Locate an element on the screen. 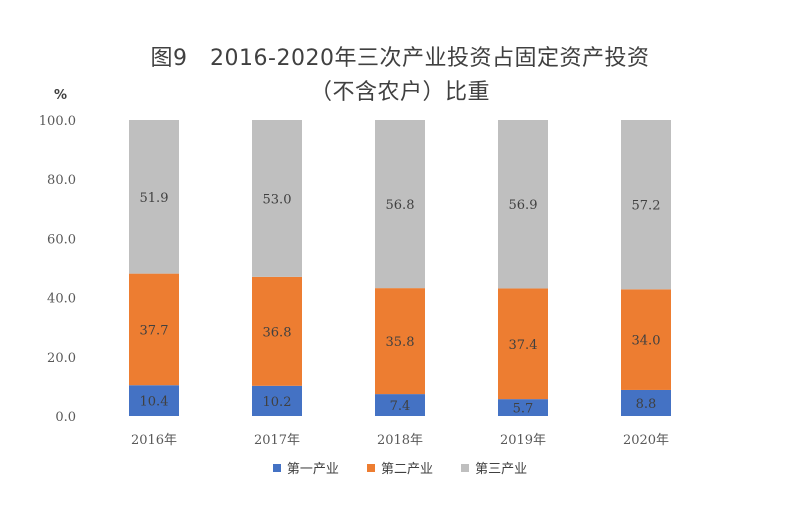  legend-swatch-secondary is located at coordinates (370, 467).